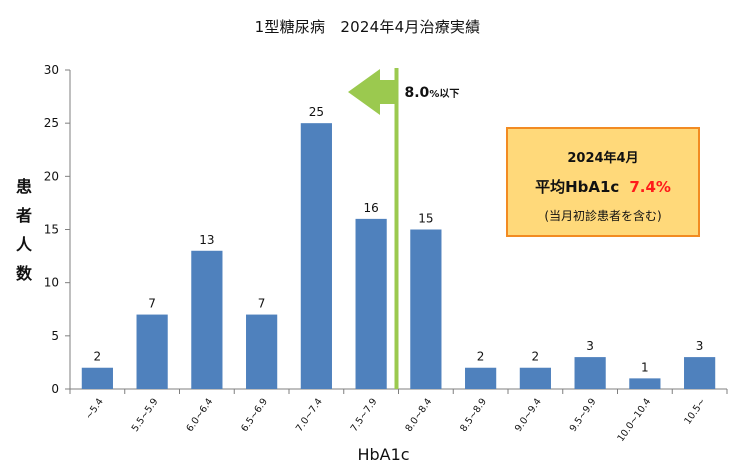  What do you see at coordinates (51, 283) in the screenshot?
I see `y-tick-label-10: 10` at bounding box center [51, 283].